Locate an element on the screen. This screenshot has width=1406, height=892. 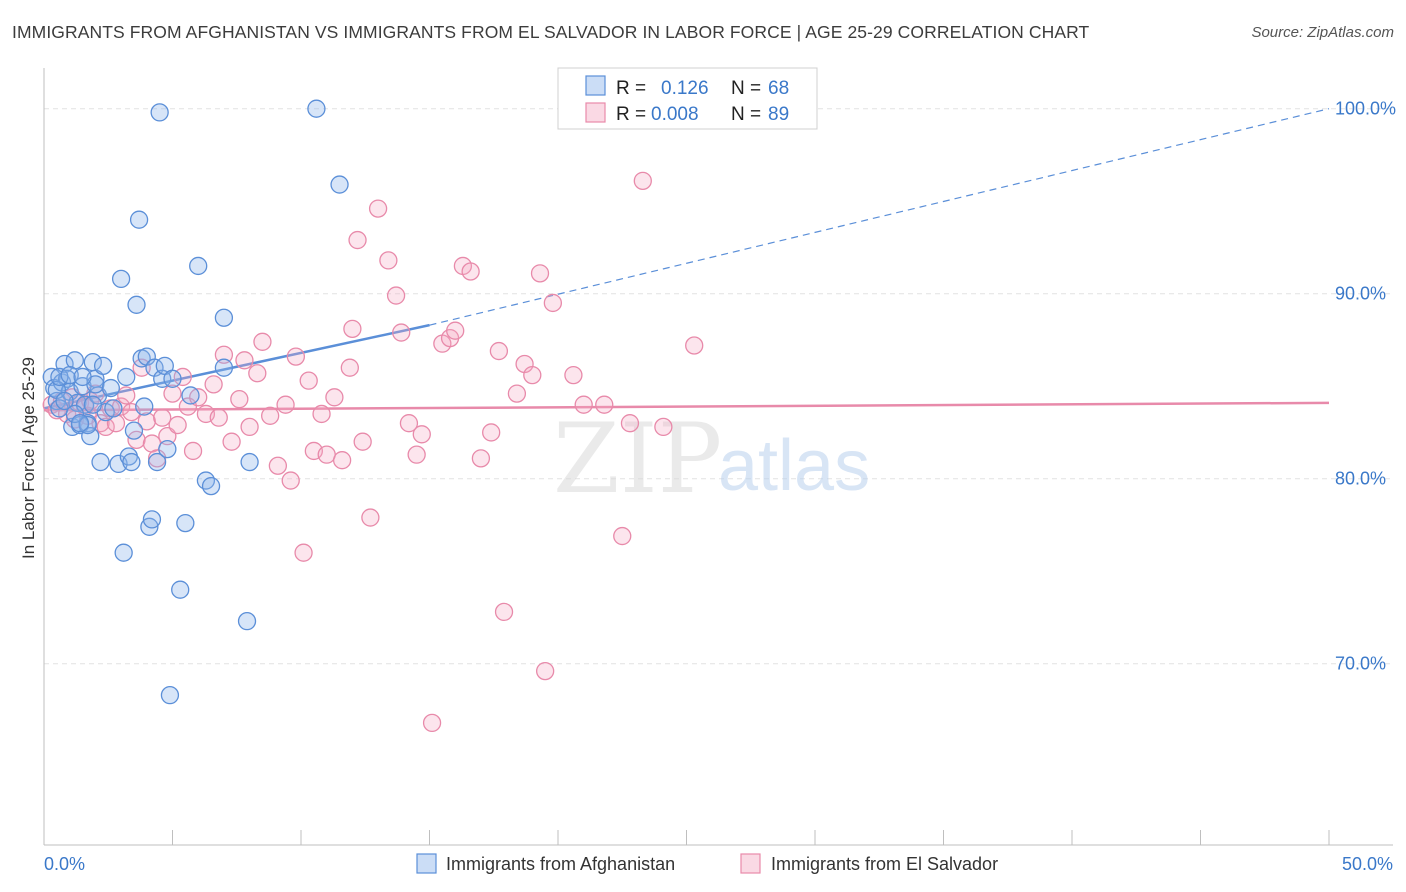
y-tick-label-100: 100.0% is located at coordinates (1365, 109).